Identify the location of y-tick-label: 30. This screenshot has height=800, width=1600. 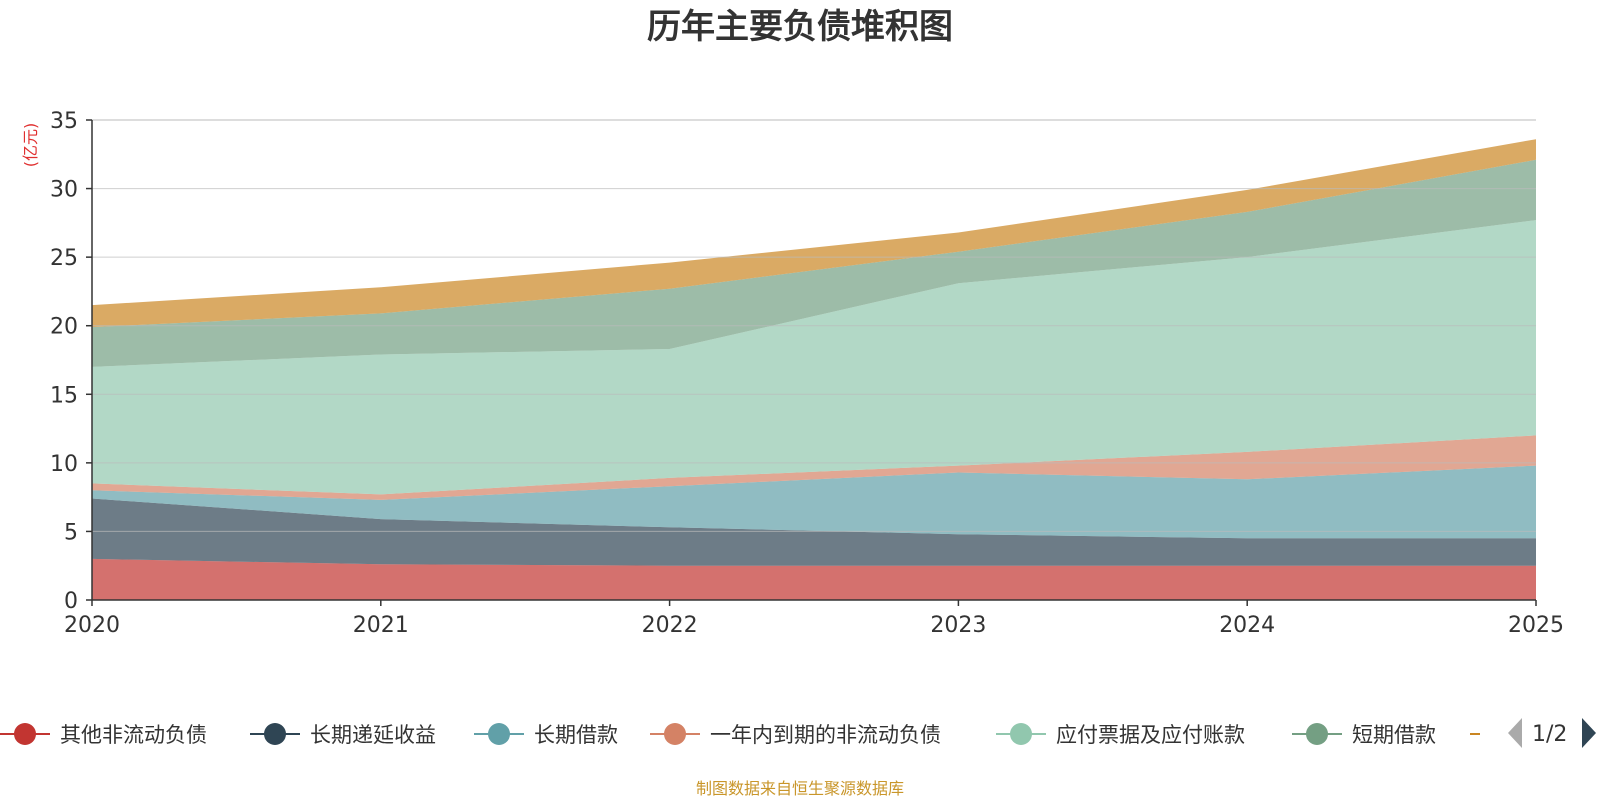
(64, 190).